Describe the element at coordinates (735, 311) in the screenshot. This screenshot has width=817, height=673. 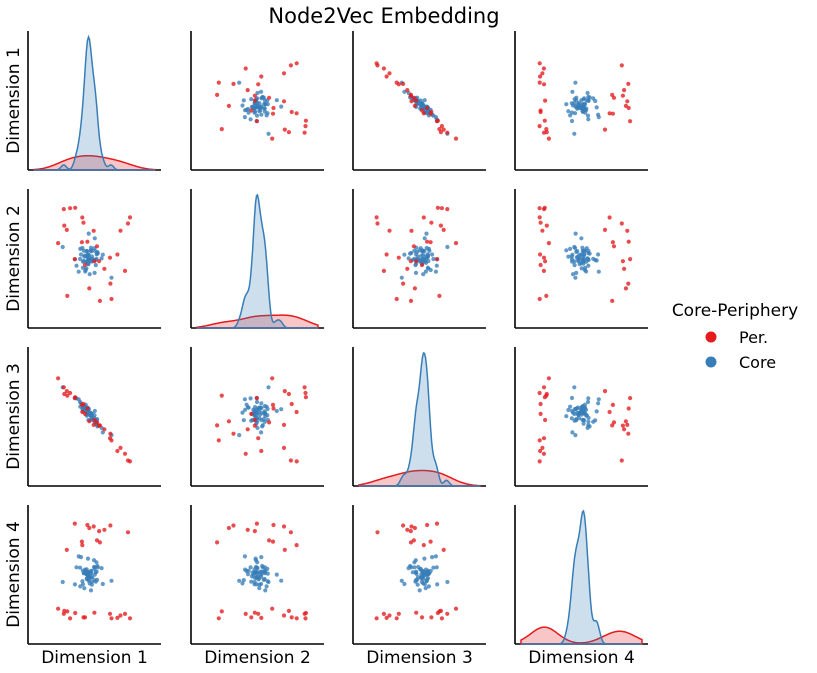
I see `legend-title: Core-Periphery` at that location.